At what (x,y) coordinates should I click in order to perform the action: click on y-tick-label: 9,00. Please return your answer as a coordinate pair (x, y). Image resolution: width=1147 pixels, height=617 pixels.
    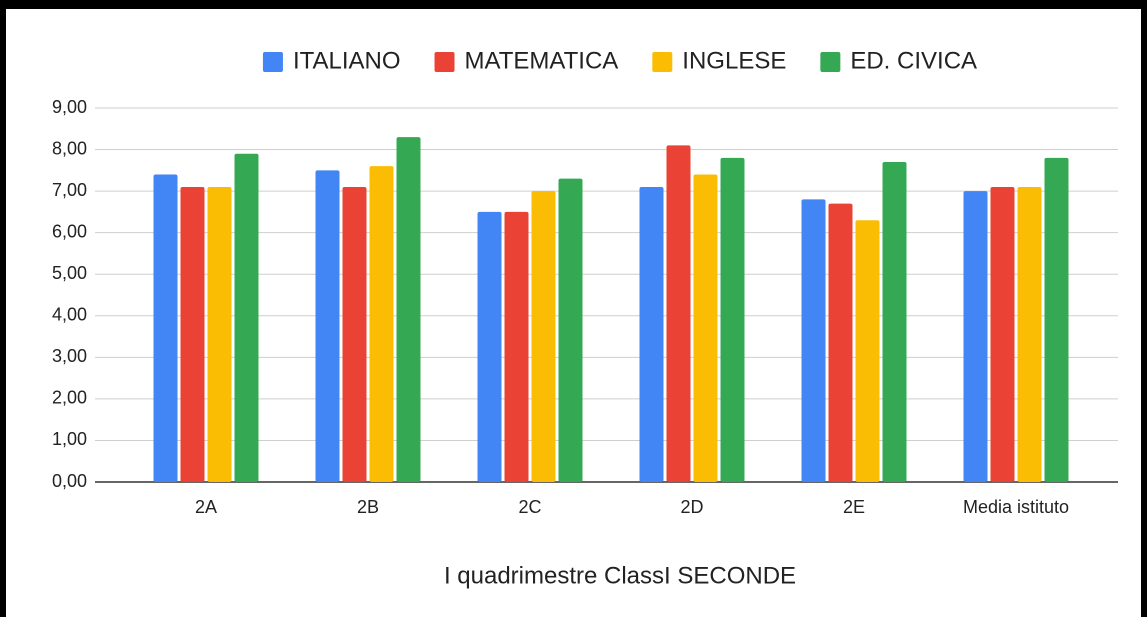
    Looking at the image, I should click on (69, 107).